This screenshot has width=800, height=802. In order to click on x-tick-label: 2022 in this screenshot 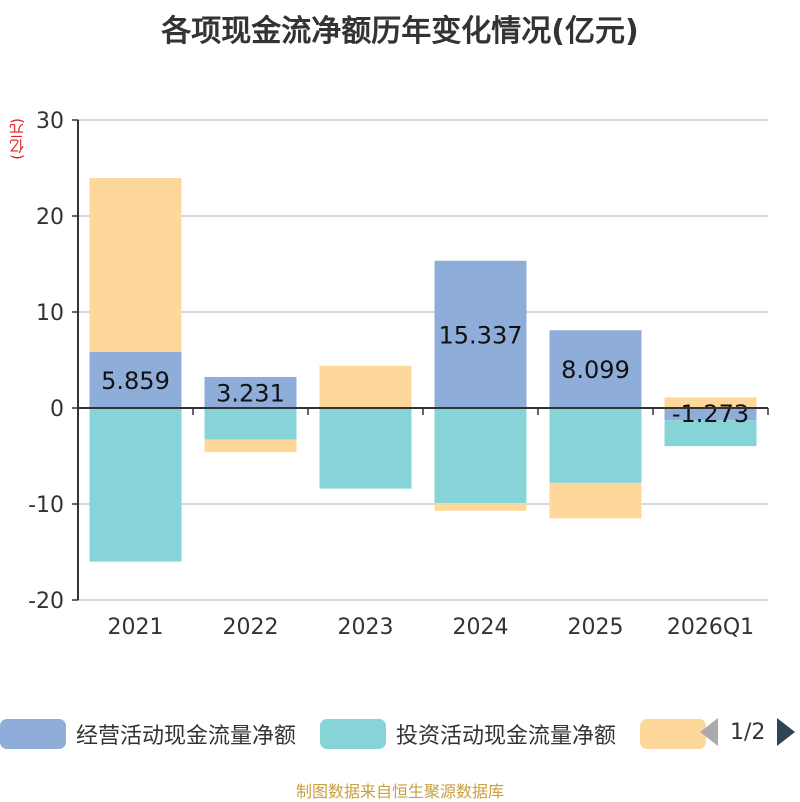, I will do `click(251, 627)`.